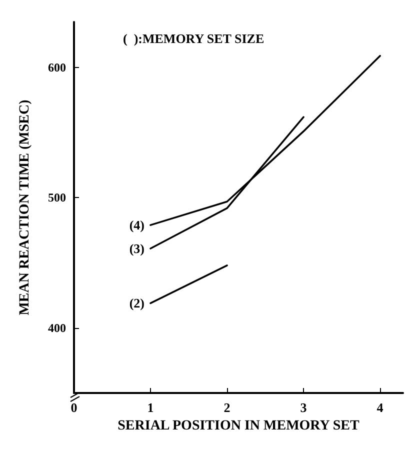 This screenshot has width=419, height=449. What do you see at coordinates (137, 248) in the screenshot?
I see `series-label: (3)` at bounding box center [137, 248].